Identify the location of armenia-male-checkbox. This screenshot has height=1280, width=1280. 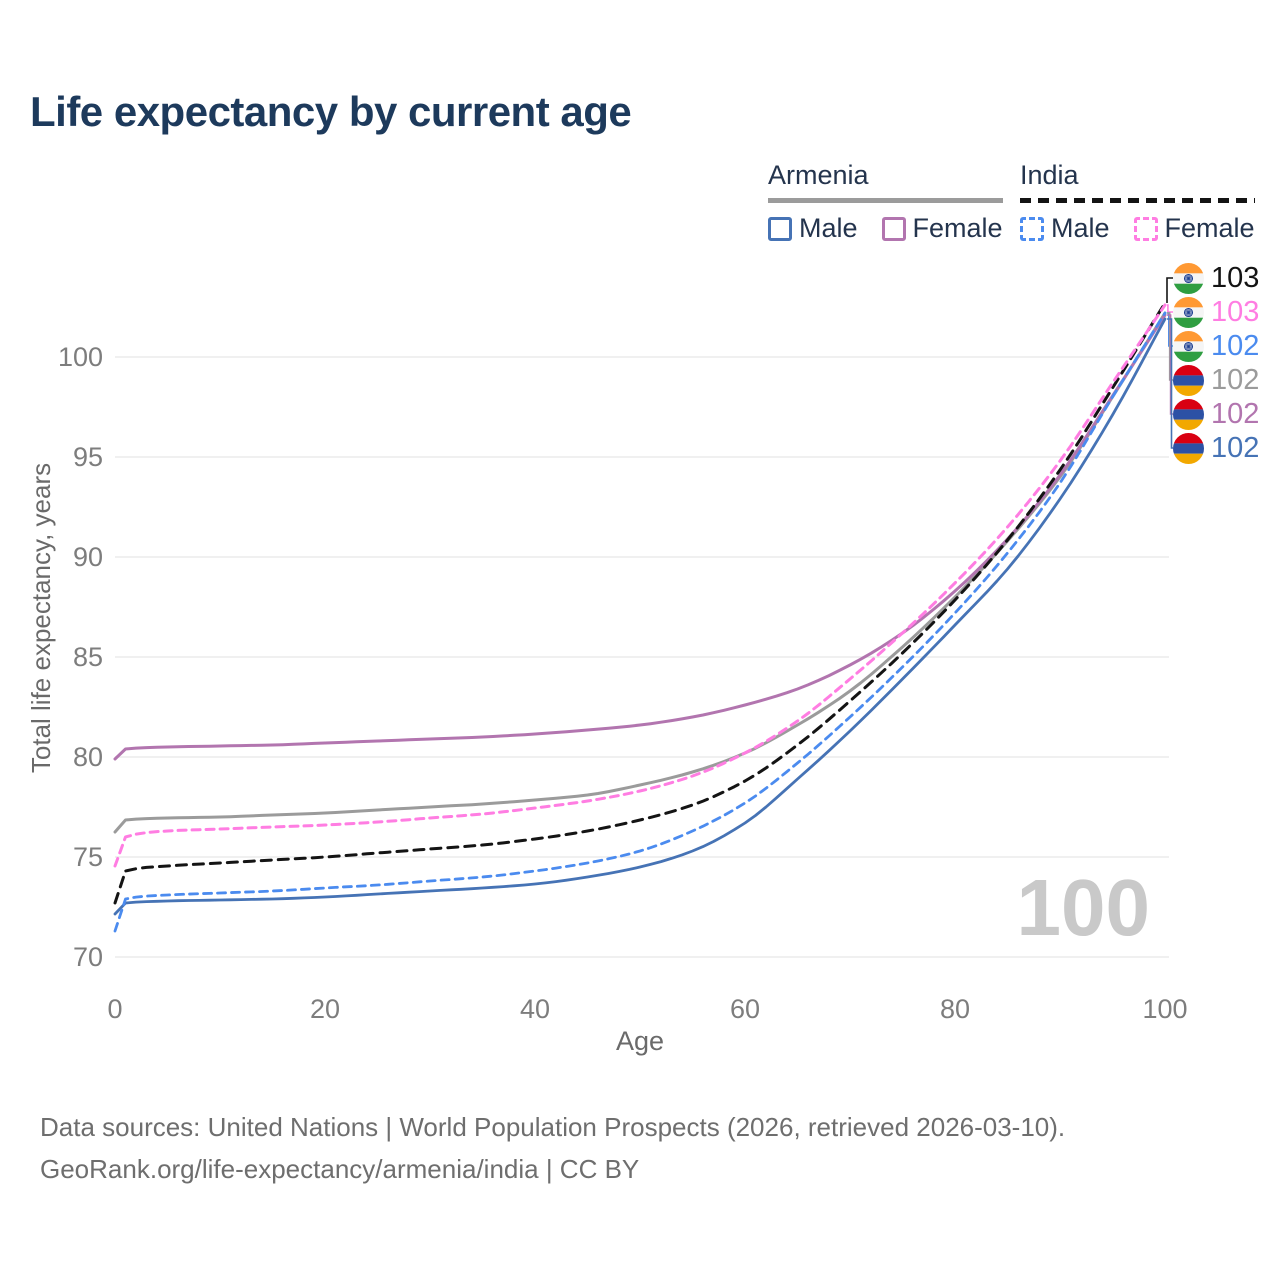
(780, 228).